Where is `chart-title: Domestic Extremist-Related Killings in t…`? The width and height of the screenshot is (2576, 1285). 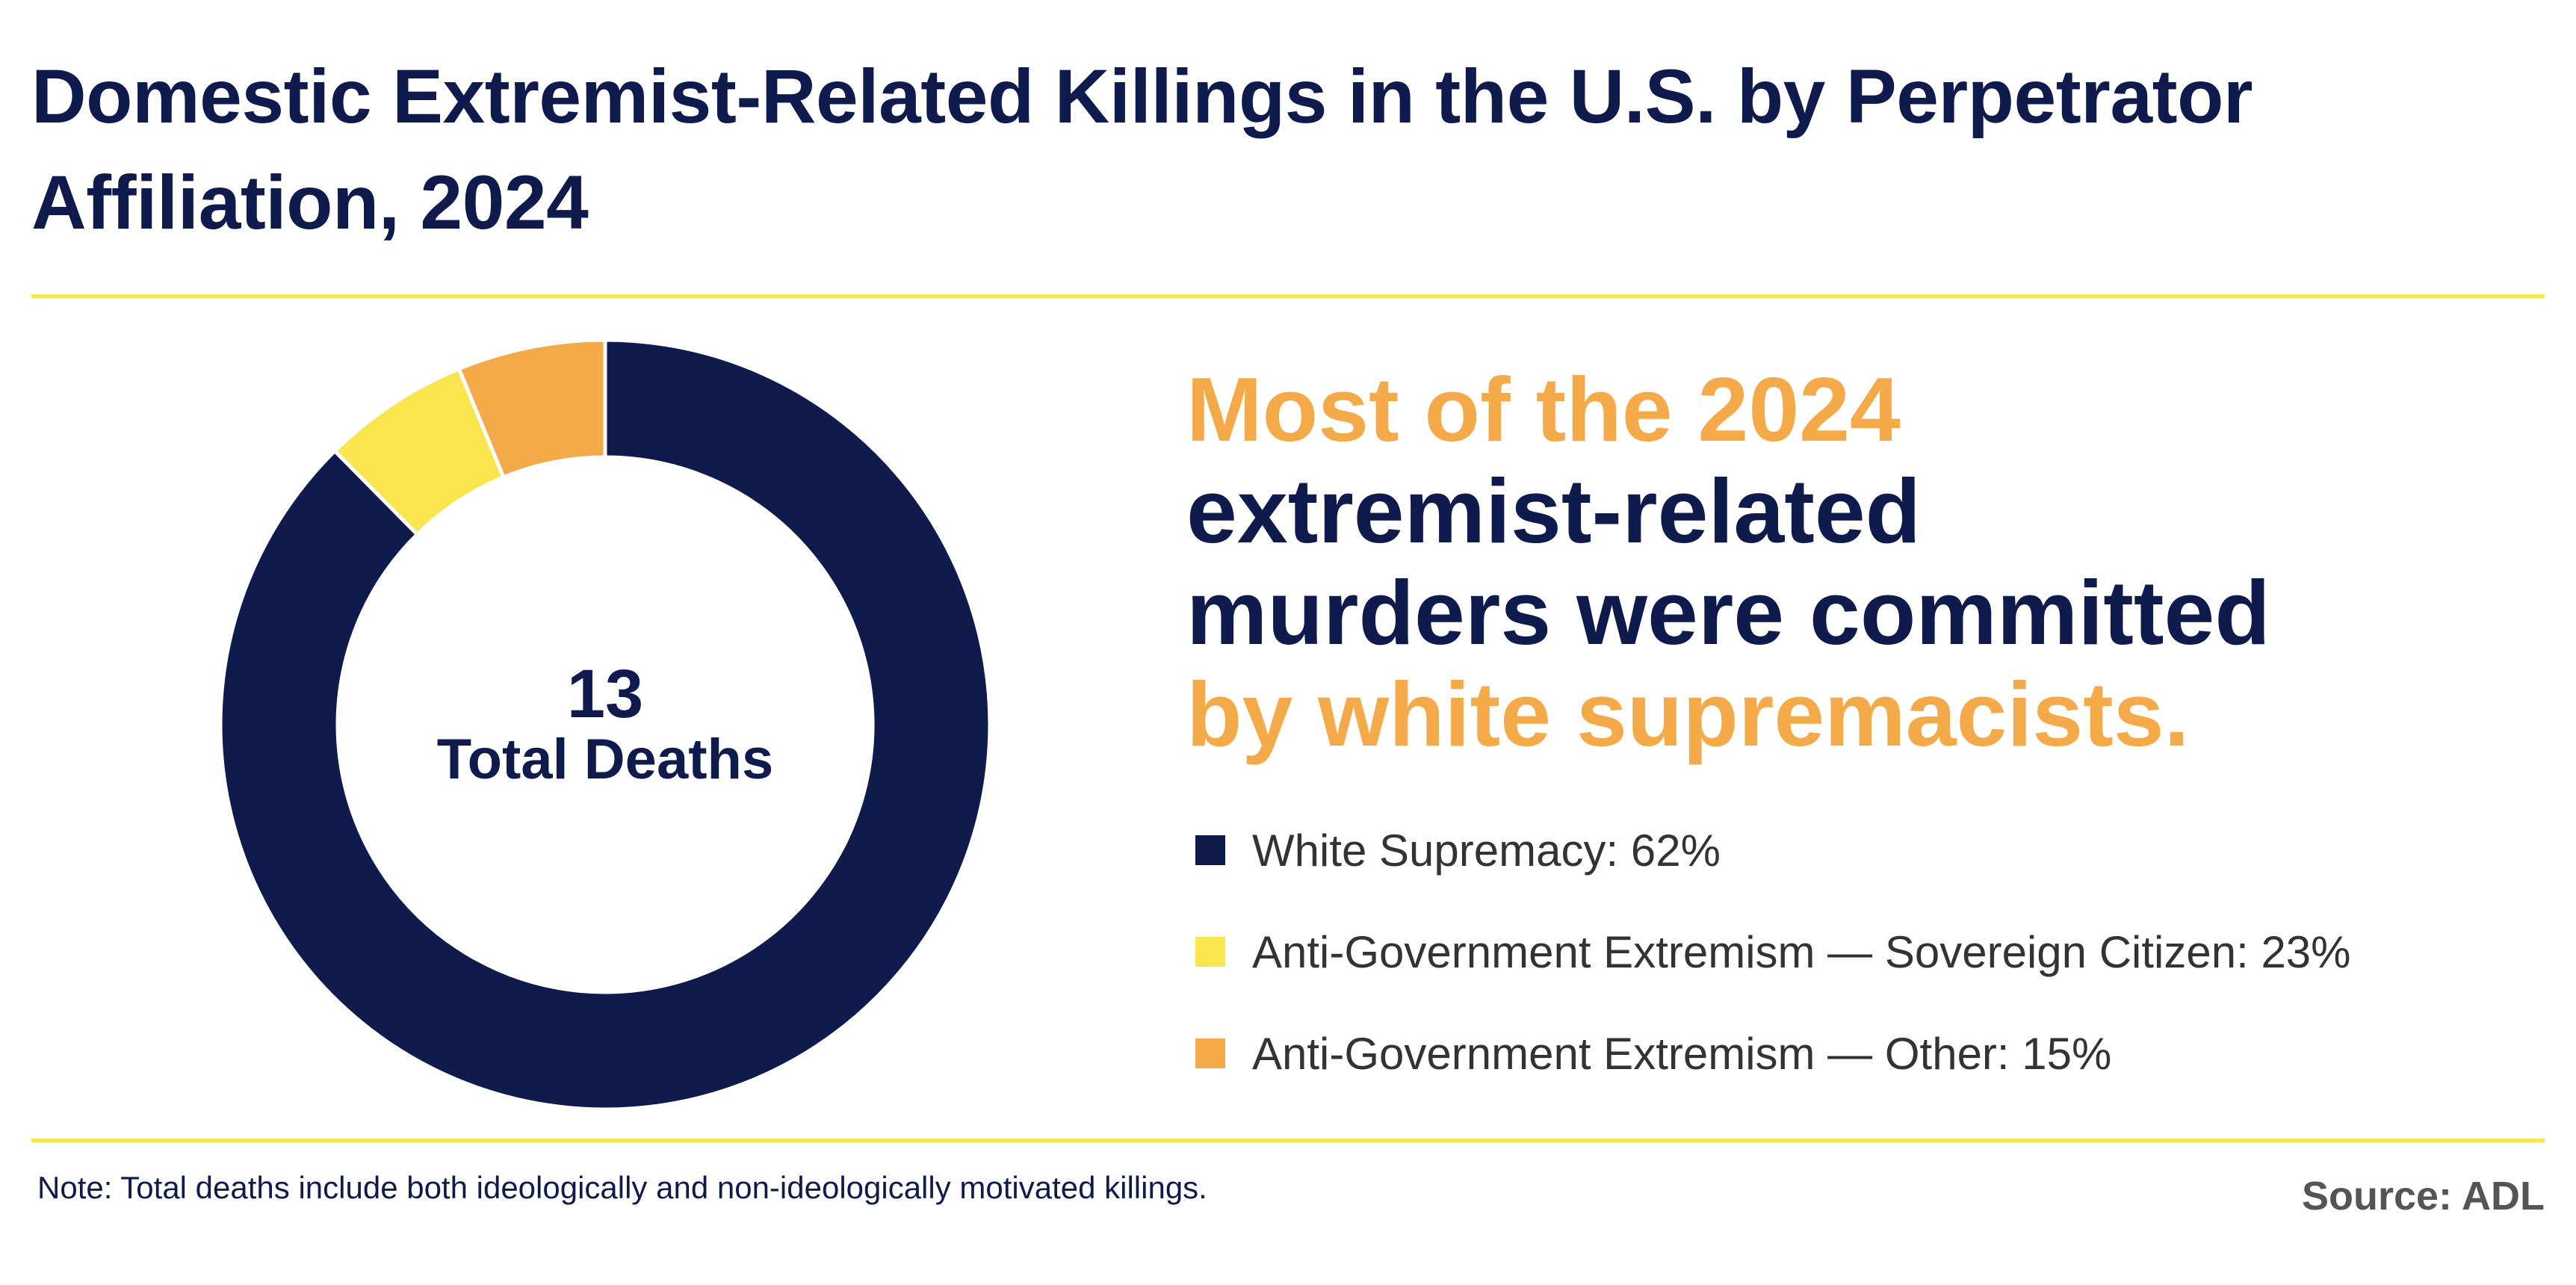 chart-title: Domestic Extremist-Related Killings in t… is located at coordinates (1142, 149).